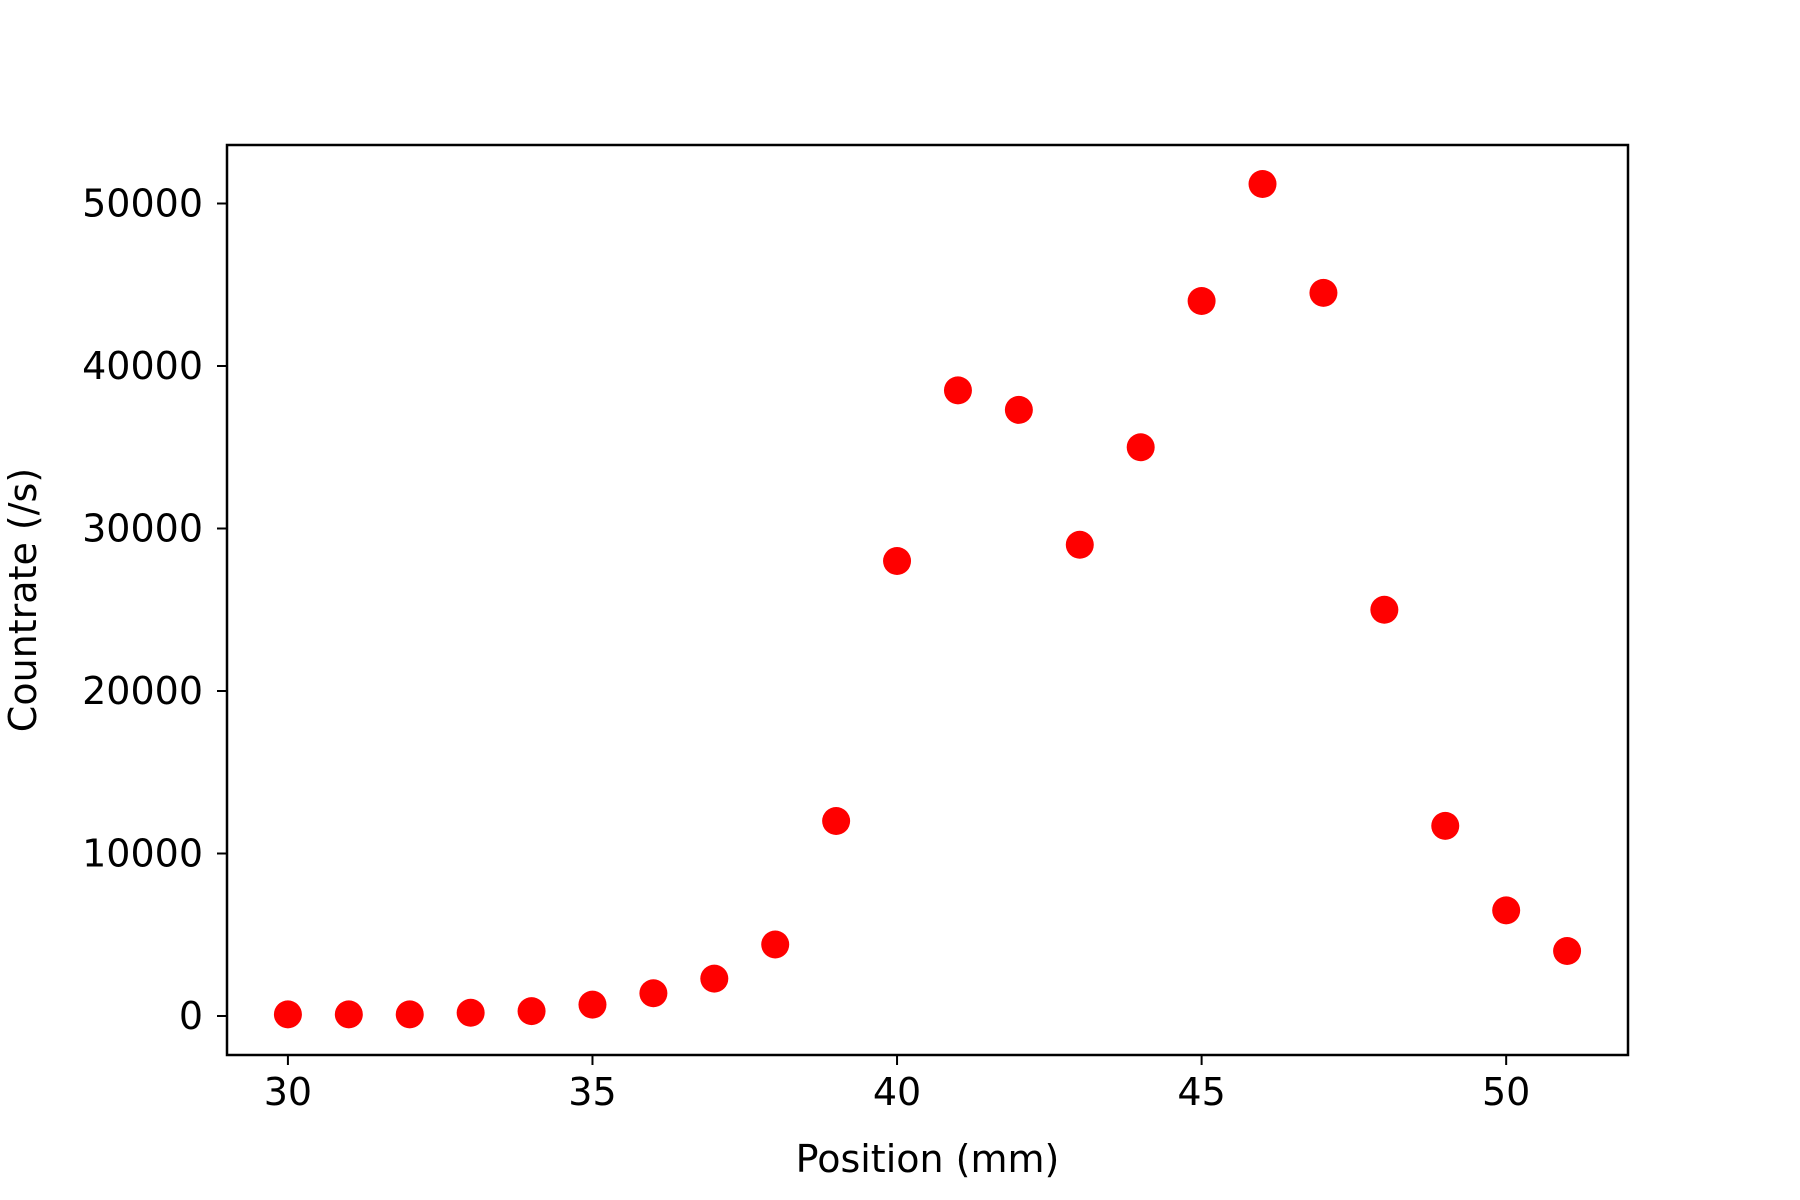  Describe the element at coordinates (592, 1092) in the screenshot. I see `x-tick-label-1: 35` at that location.